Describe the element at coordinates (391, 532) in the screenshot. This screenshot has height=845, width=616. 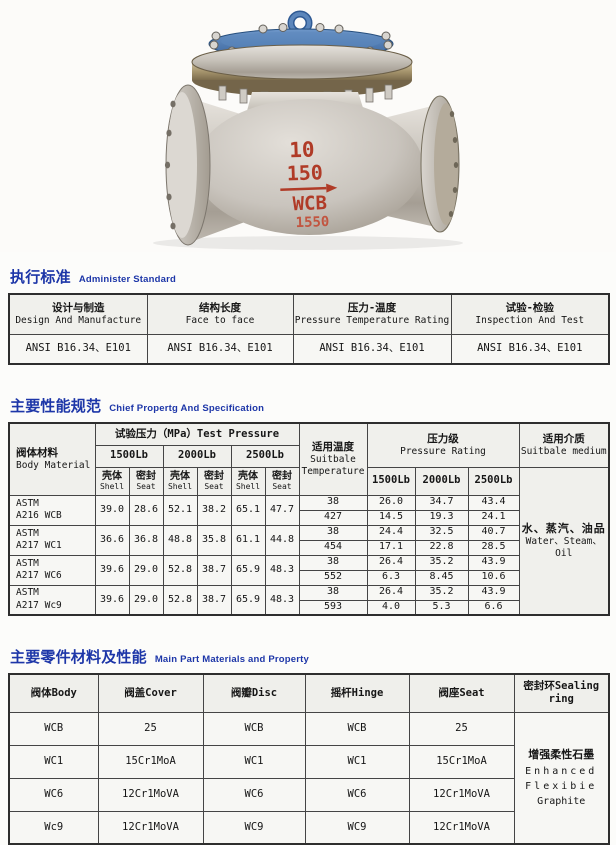
I see `pressure-rating-cell: 24.4` at that location.